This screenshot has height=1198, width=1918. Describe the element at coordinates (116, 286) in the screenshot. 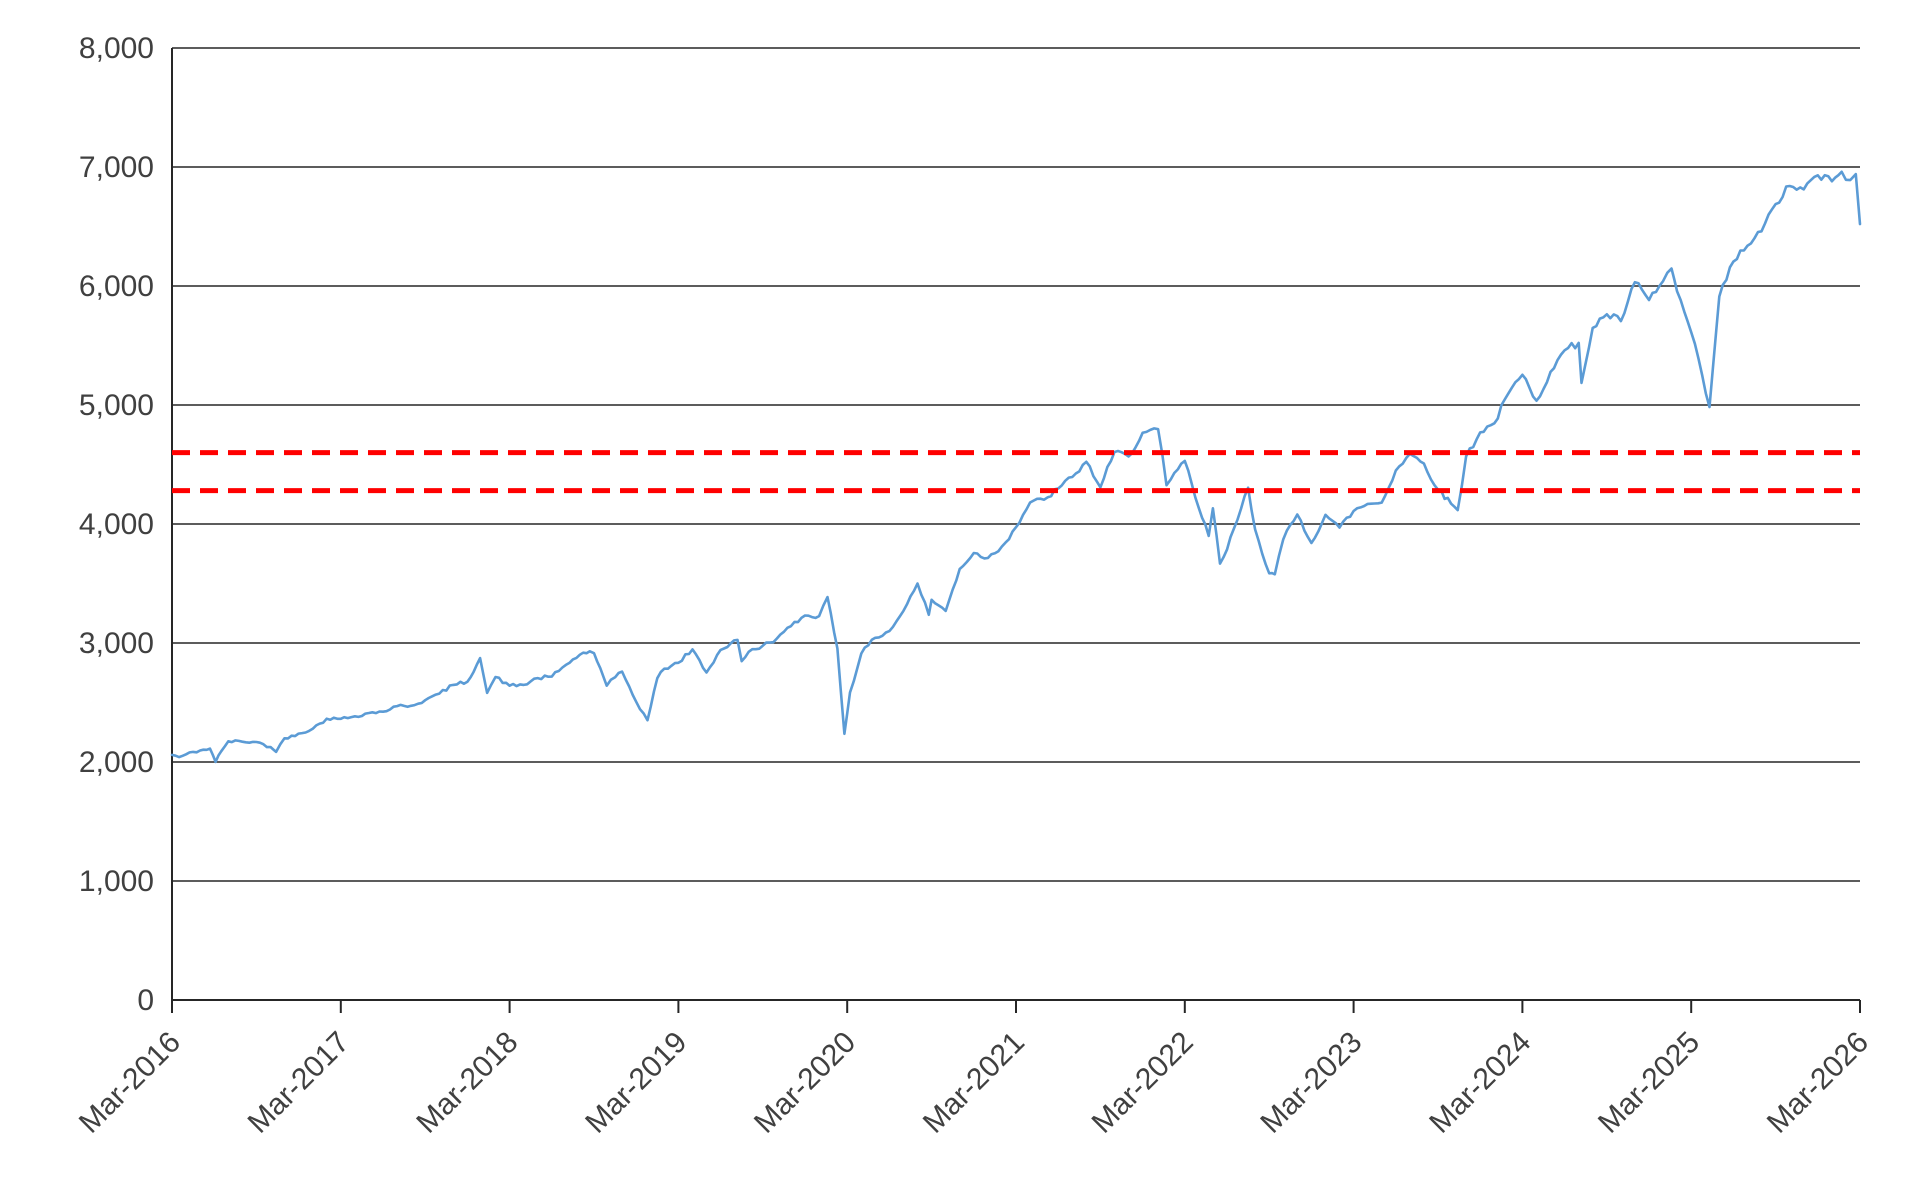

I see `y-tick-label: 6,000` at that location.